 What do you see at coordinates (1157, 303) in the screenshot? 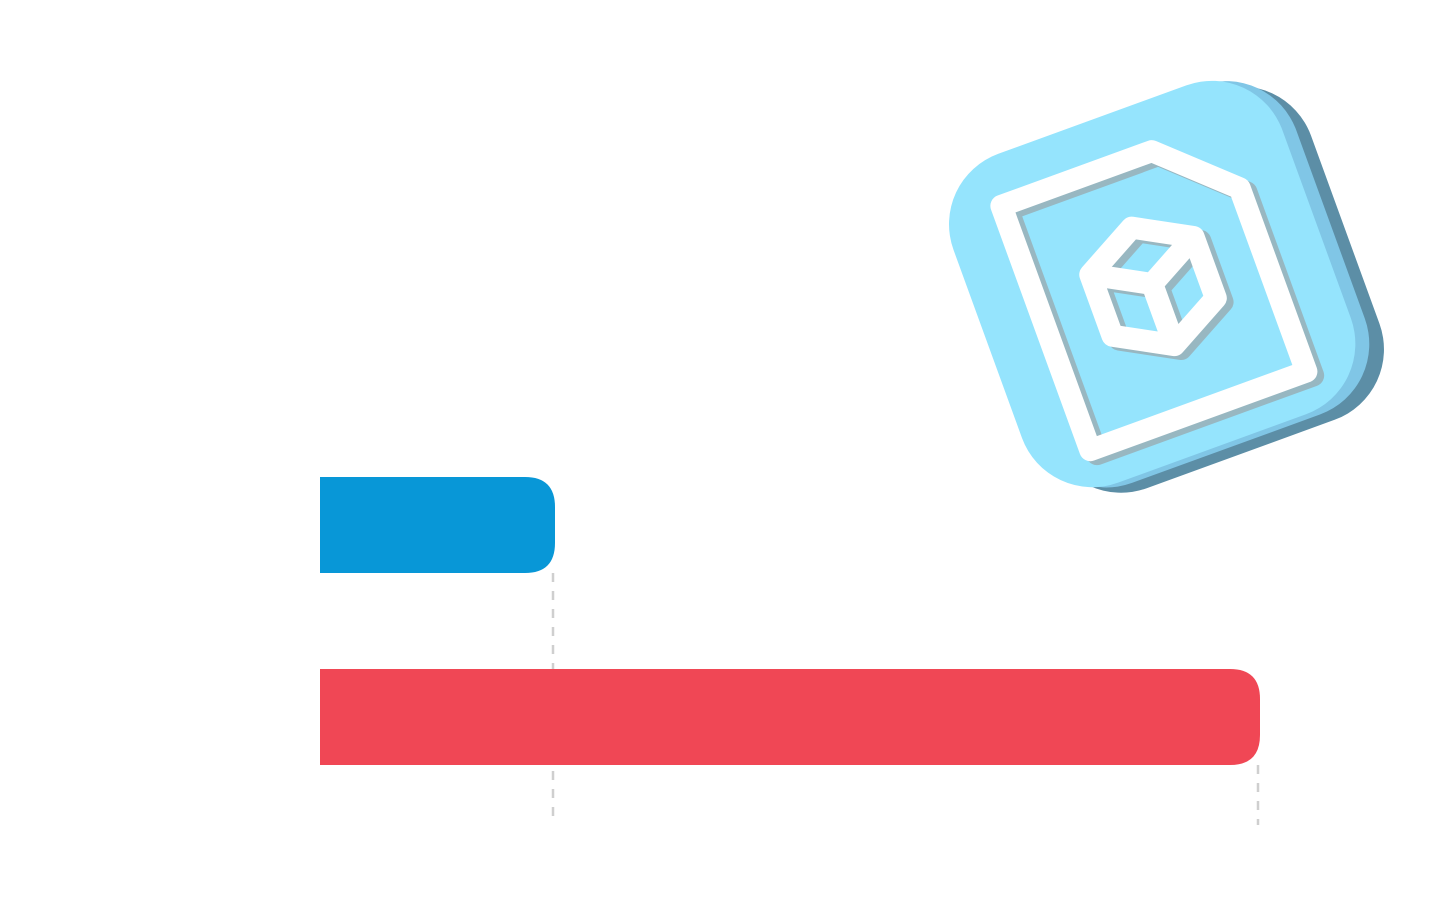
I see `icon-glyph` at bounding box center [1157, 303].